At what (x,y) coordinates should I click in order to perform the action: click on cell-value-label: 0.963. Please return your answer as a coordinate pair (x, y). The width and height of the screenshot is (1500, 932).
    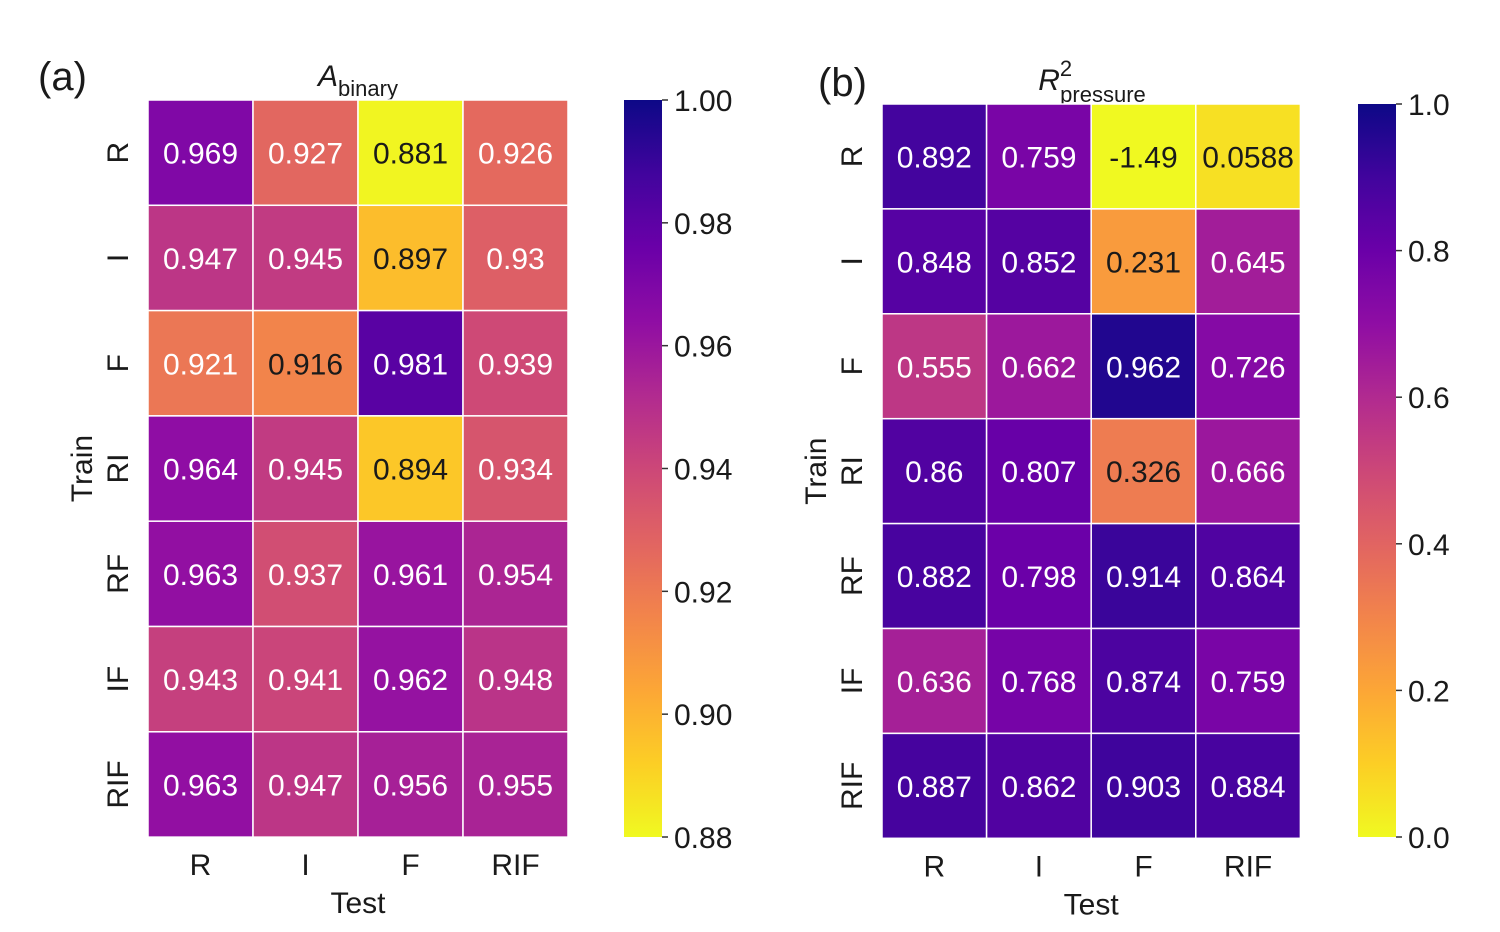
    Looking at the image, I should click on (200, 575).